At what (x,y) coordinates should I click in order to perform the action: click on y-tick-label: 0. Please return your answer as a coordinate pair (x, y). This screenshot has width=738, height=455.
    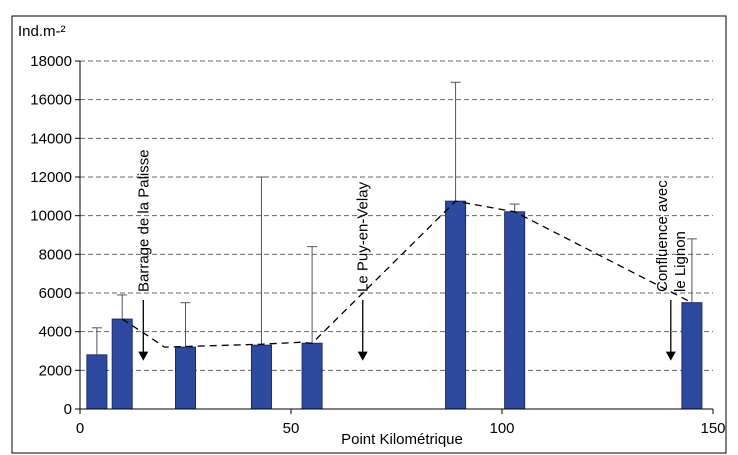
    Looking at the image, I should click on (68, 409).